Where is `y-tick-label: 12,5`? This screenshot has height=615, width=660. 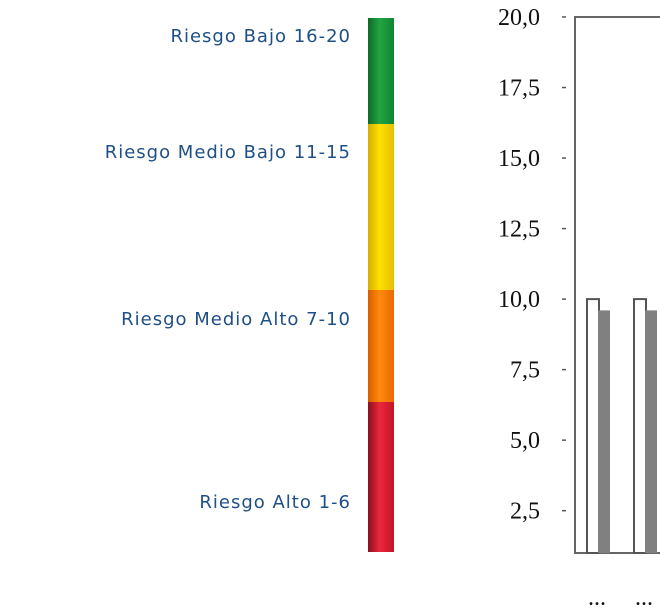 y-tick-label: 12,5 is located at coordinates (519, 230).